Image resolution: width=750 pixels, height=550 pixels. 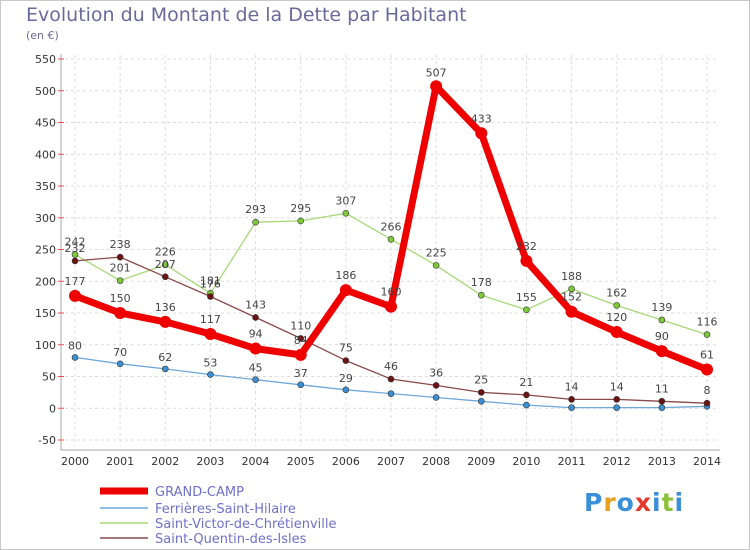 What do you see at coordinates (165, 264) in the screenshot?
I see `data-label: 207` at bounding box center [165, 264].